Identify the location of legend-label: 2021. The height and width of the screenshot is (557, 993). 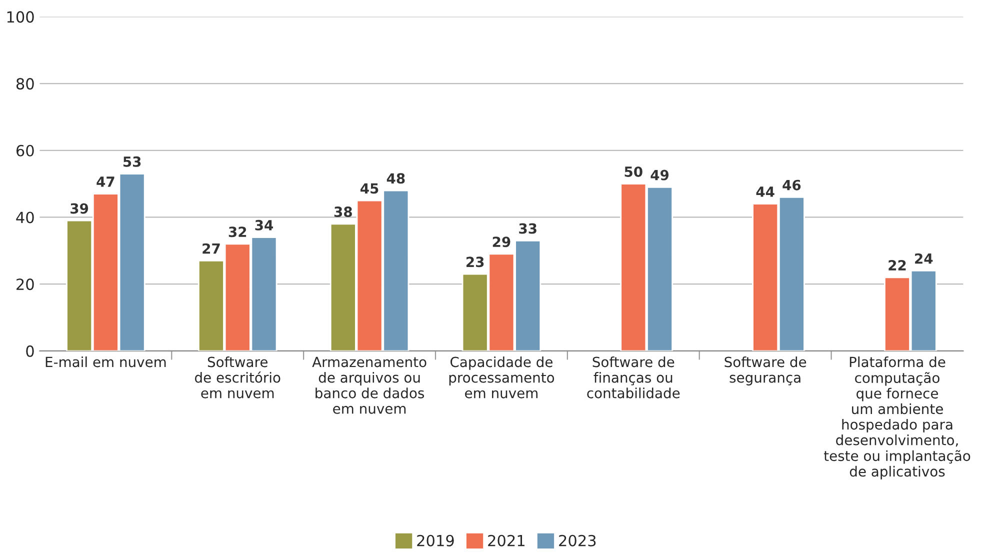
(506, 540).